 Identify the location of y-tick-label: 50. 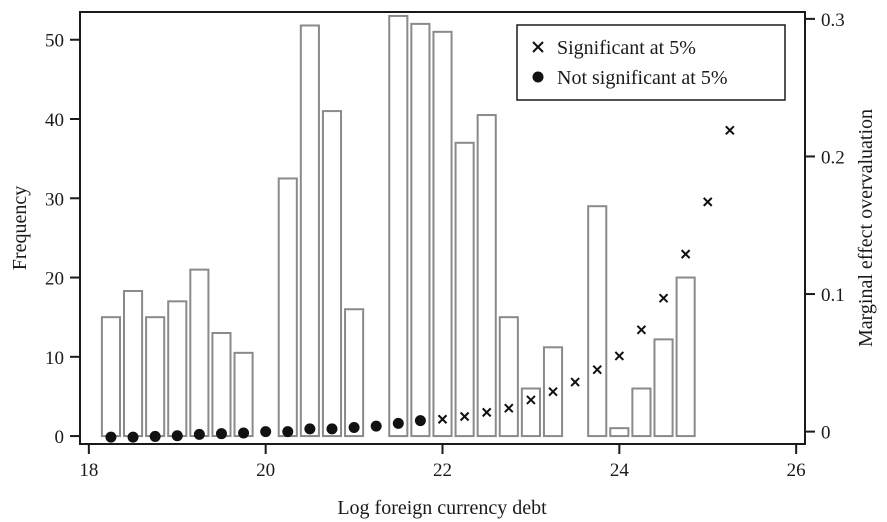
(54, 41).